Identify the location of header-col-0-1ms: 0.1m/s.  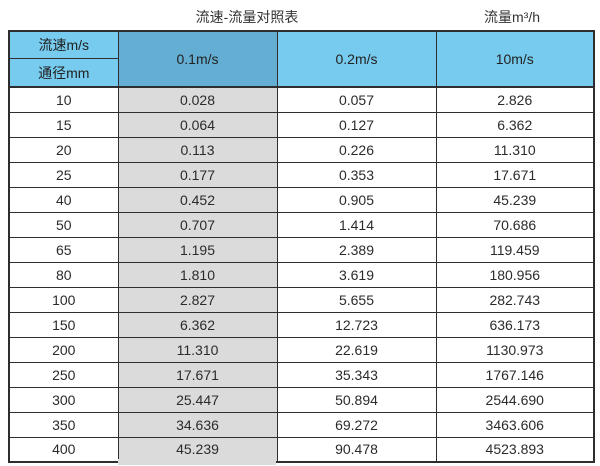
(197, 59).